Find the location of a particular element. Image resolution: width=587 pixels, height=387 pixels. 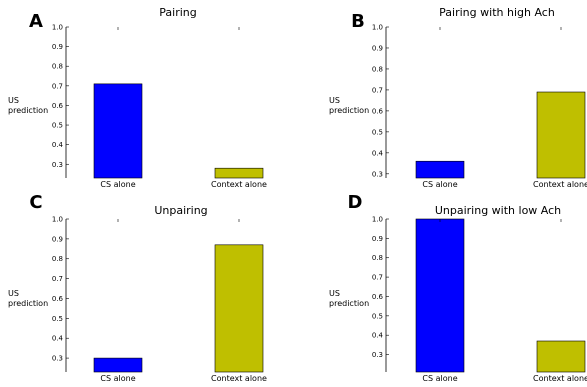

chart-title: Unpairing with low Ach is located at coordinates (498, 210).